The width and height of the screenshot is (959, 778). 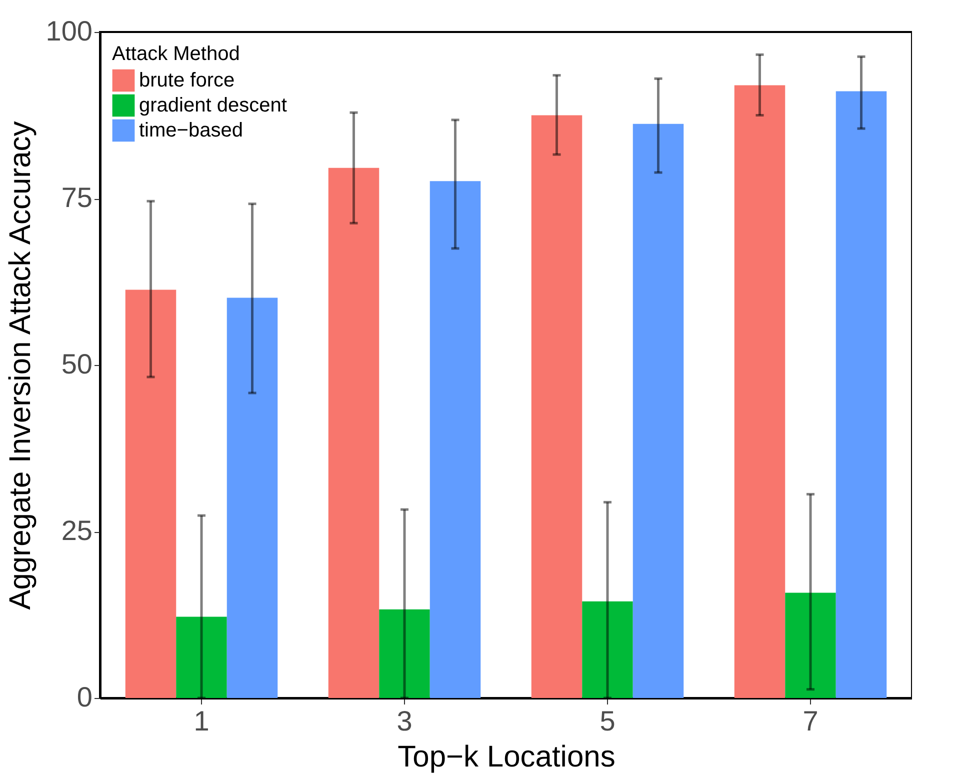 I want to click on legend-label: brute force, so click(x=187, y=81).